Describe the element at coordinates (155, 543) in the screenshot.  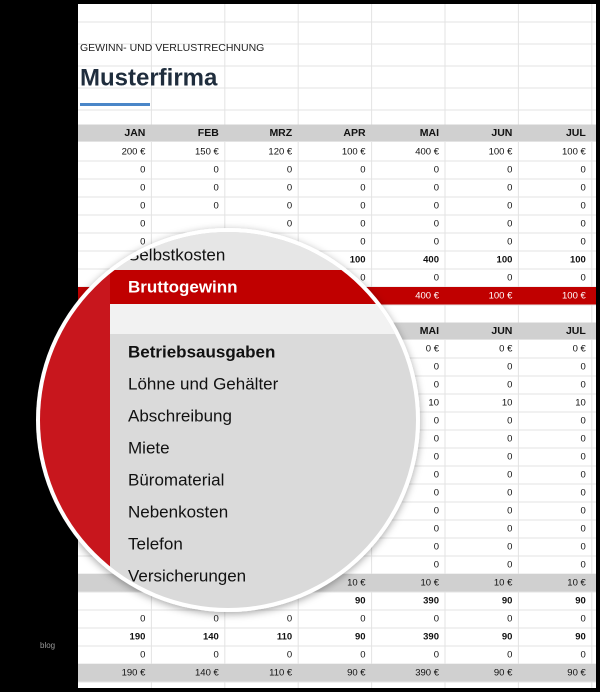
I see `row-label: Telefon` at that location.